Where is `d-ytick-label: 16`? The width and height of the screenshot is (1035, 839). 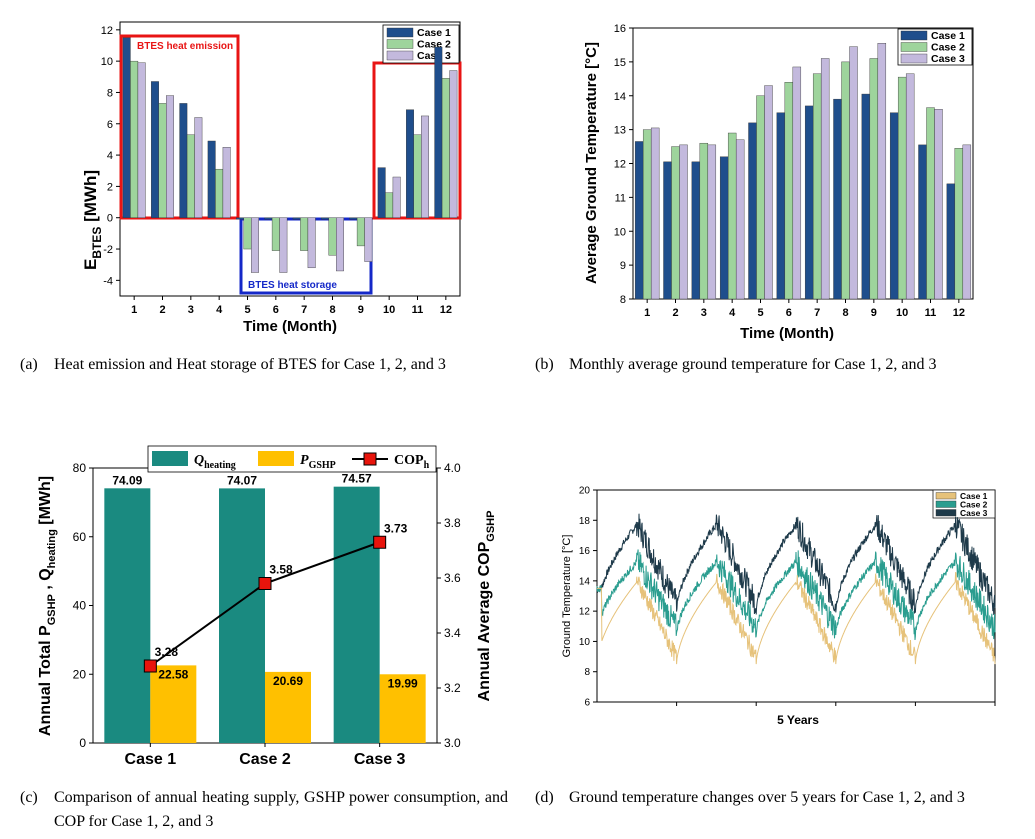 d-ytick-label: 16 is located at coordinates (585, 551).